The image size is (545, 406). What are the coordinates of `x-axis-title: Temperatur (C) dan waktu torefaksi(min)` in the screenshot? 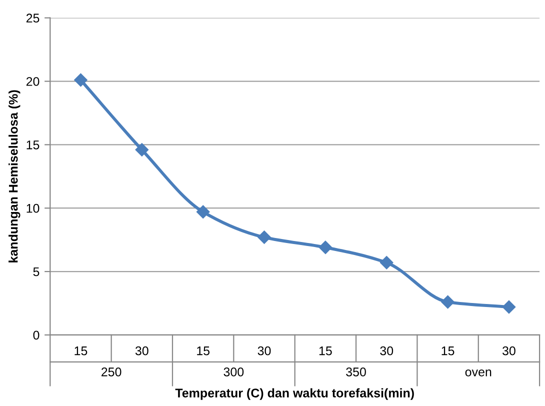 It's located at (294, 394).